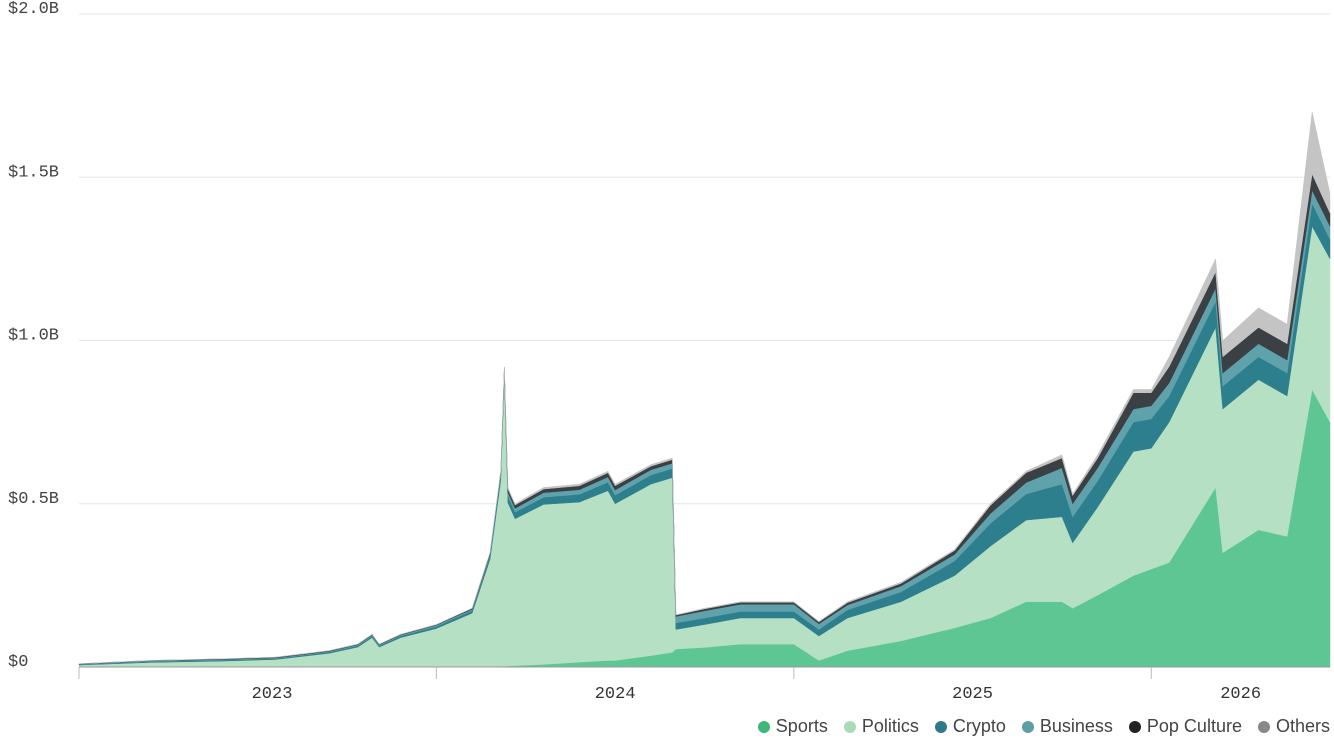  I want to click on legend-label: Crypto, so click(979, 726).